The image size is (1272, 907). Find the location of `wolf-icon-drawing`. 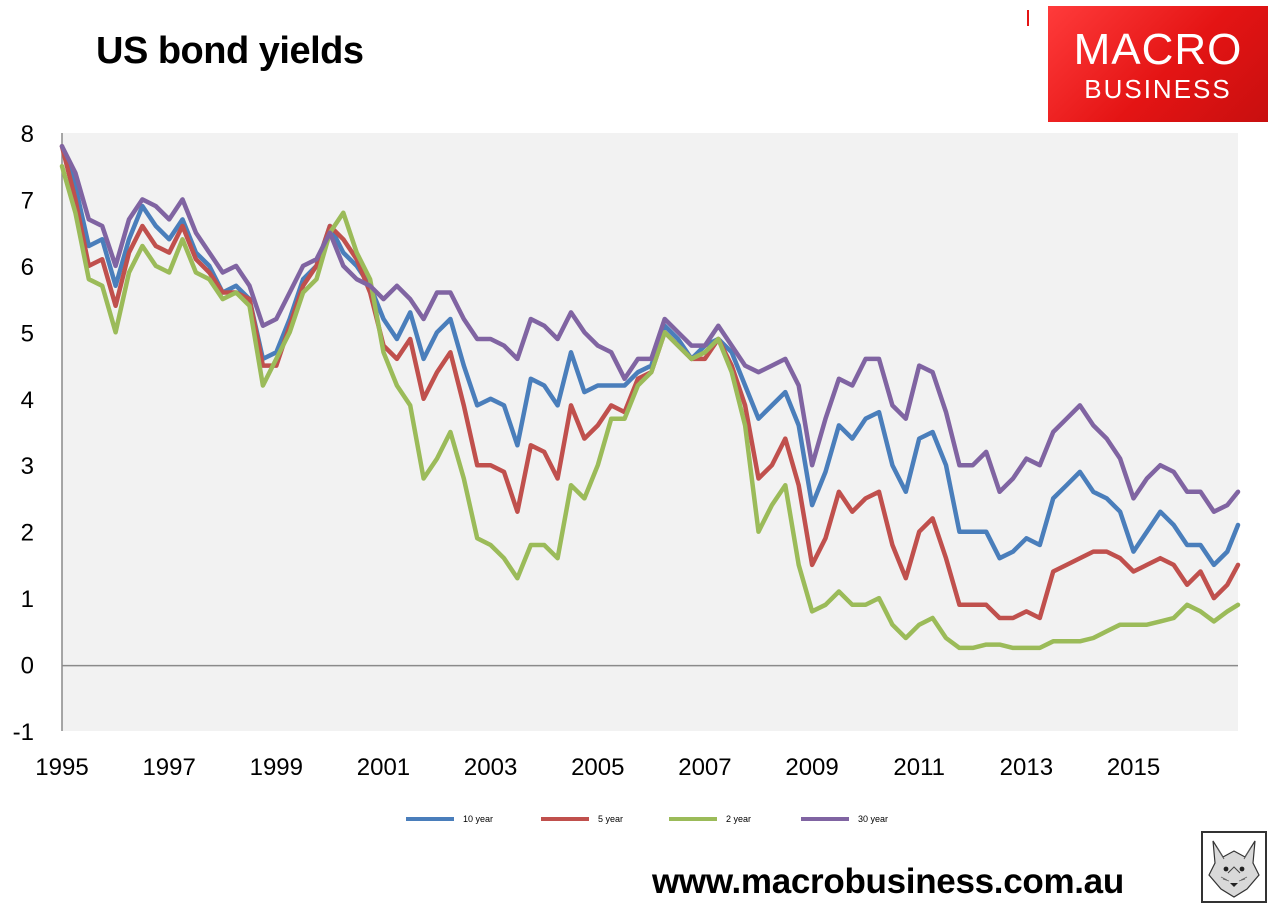

wolf-icon-drawing is located at coordinates (1234, 869).